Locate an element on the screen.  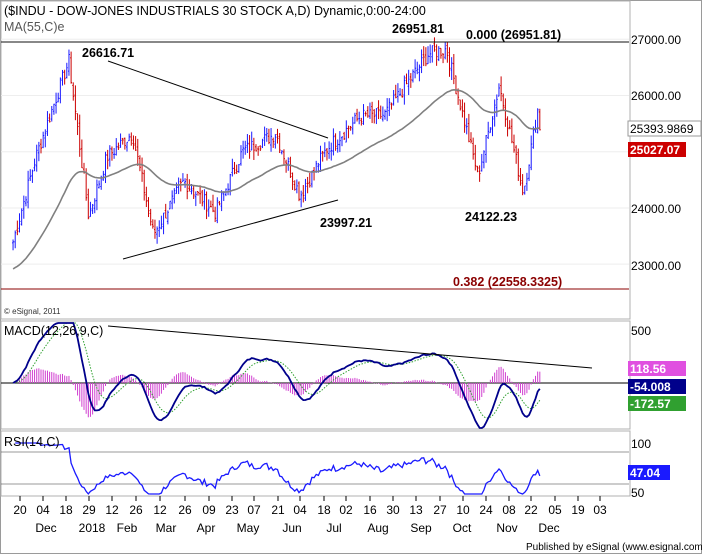
macd-line is located at coordinates (276, 375).